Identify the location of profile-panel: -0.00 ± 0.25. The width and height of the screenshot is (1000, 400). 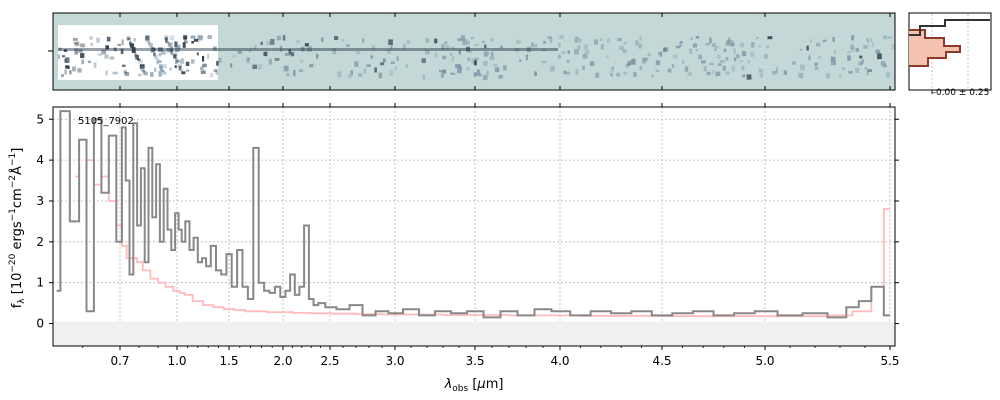
(950, 55).